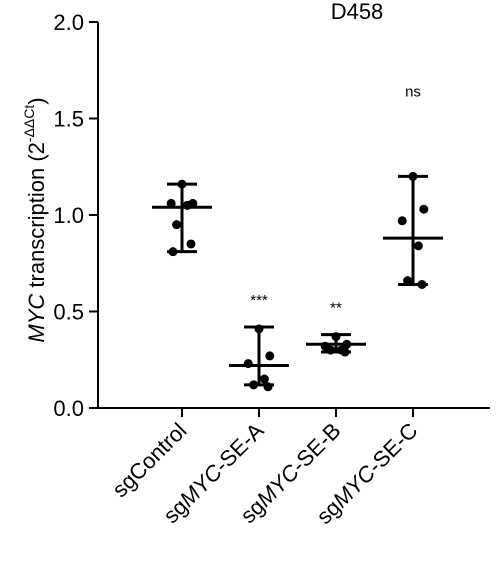  Describe the element at coordinates (297, 412) in the screenshot. I see `x-ticks` at that location.